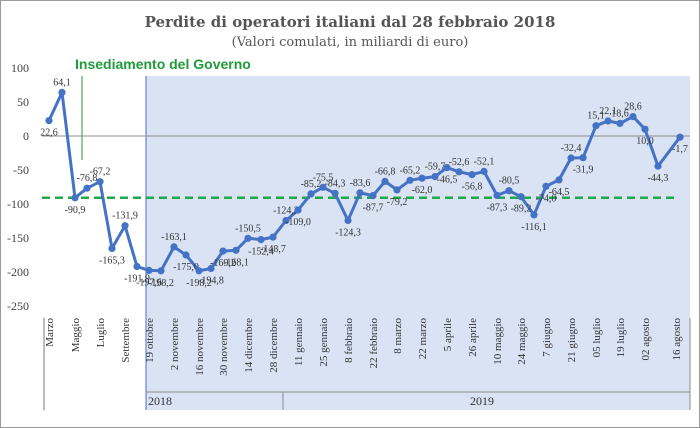 This screenshot has width=700, height=428. I want to click on data-label: -198,2, so click(161, 283).